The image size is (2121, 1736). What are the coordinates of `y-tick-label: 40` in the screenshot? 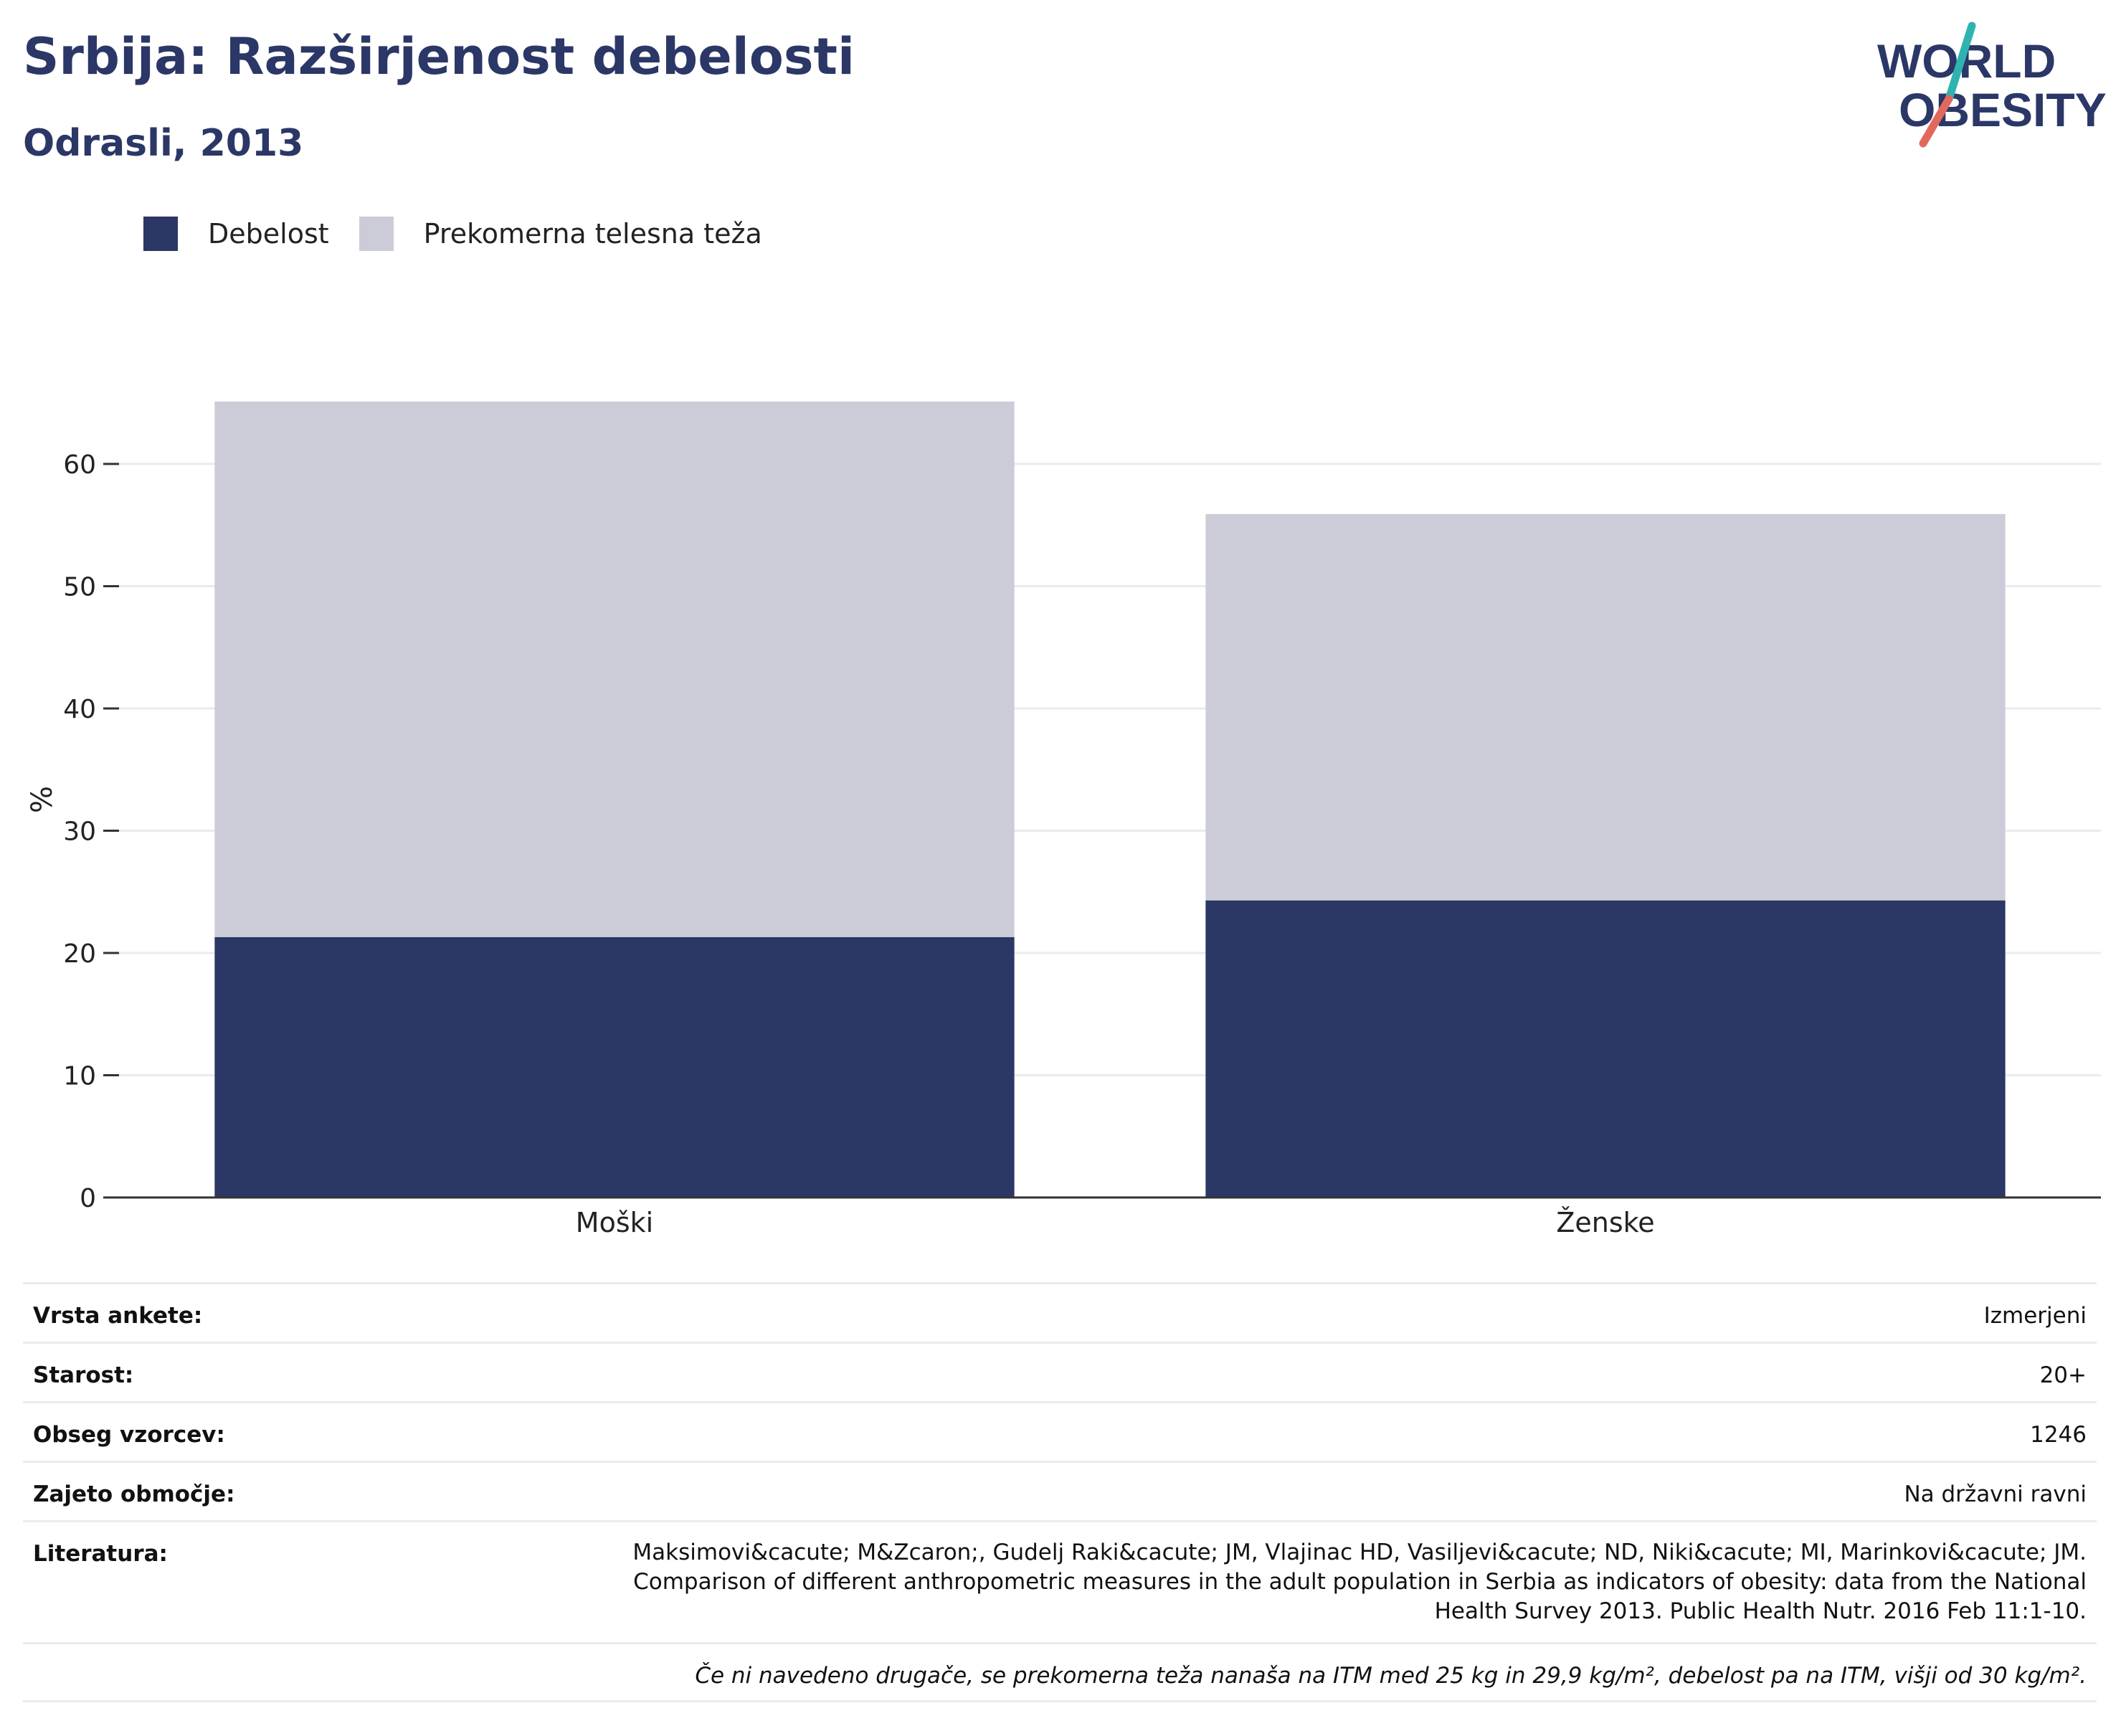 It's located at (79, 710).